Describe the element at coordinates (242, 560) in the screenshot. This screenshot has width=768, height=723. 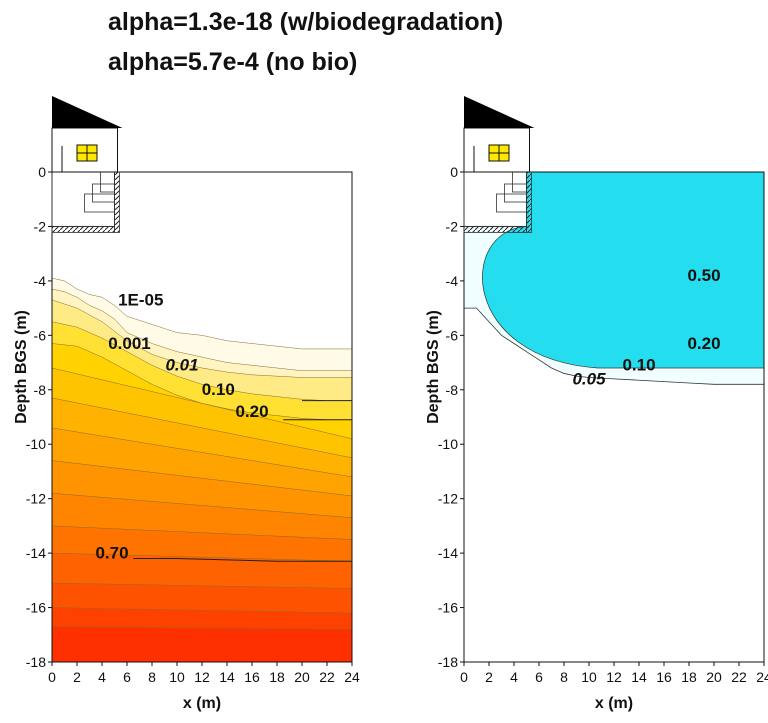
I see `contour-line` at that location.